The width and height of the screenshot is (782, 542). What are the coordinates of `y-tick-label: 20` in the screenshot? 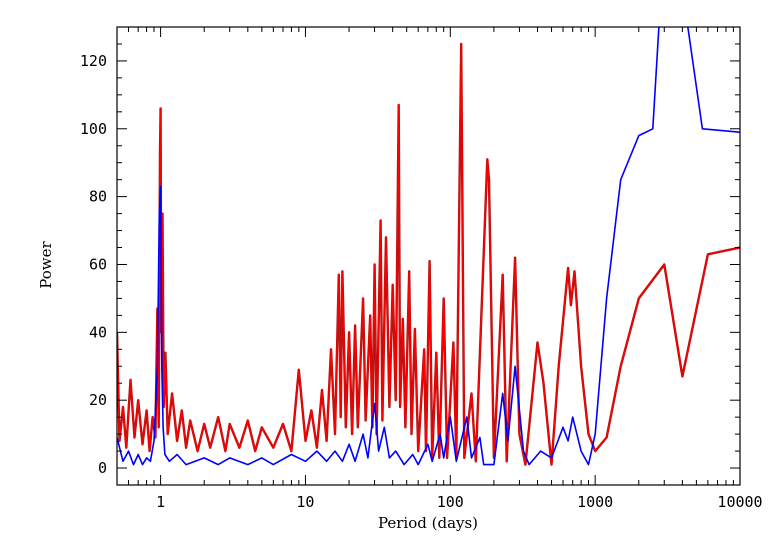 It's located at (98, 400).